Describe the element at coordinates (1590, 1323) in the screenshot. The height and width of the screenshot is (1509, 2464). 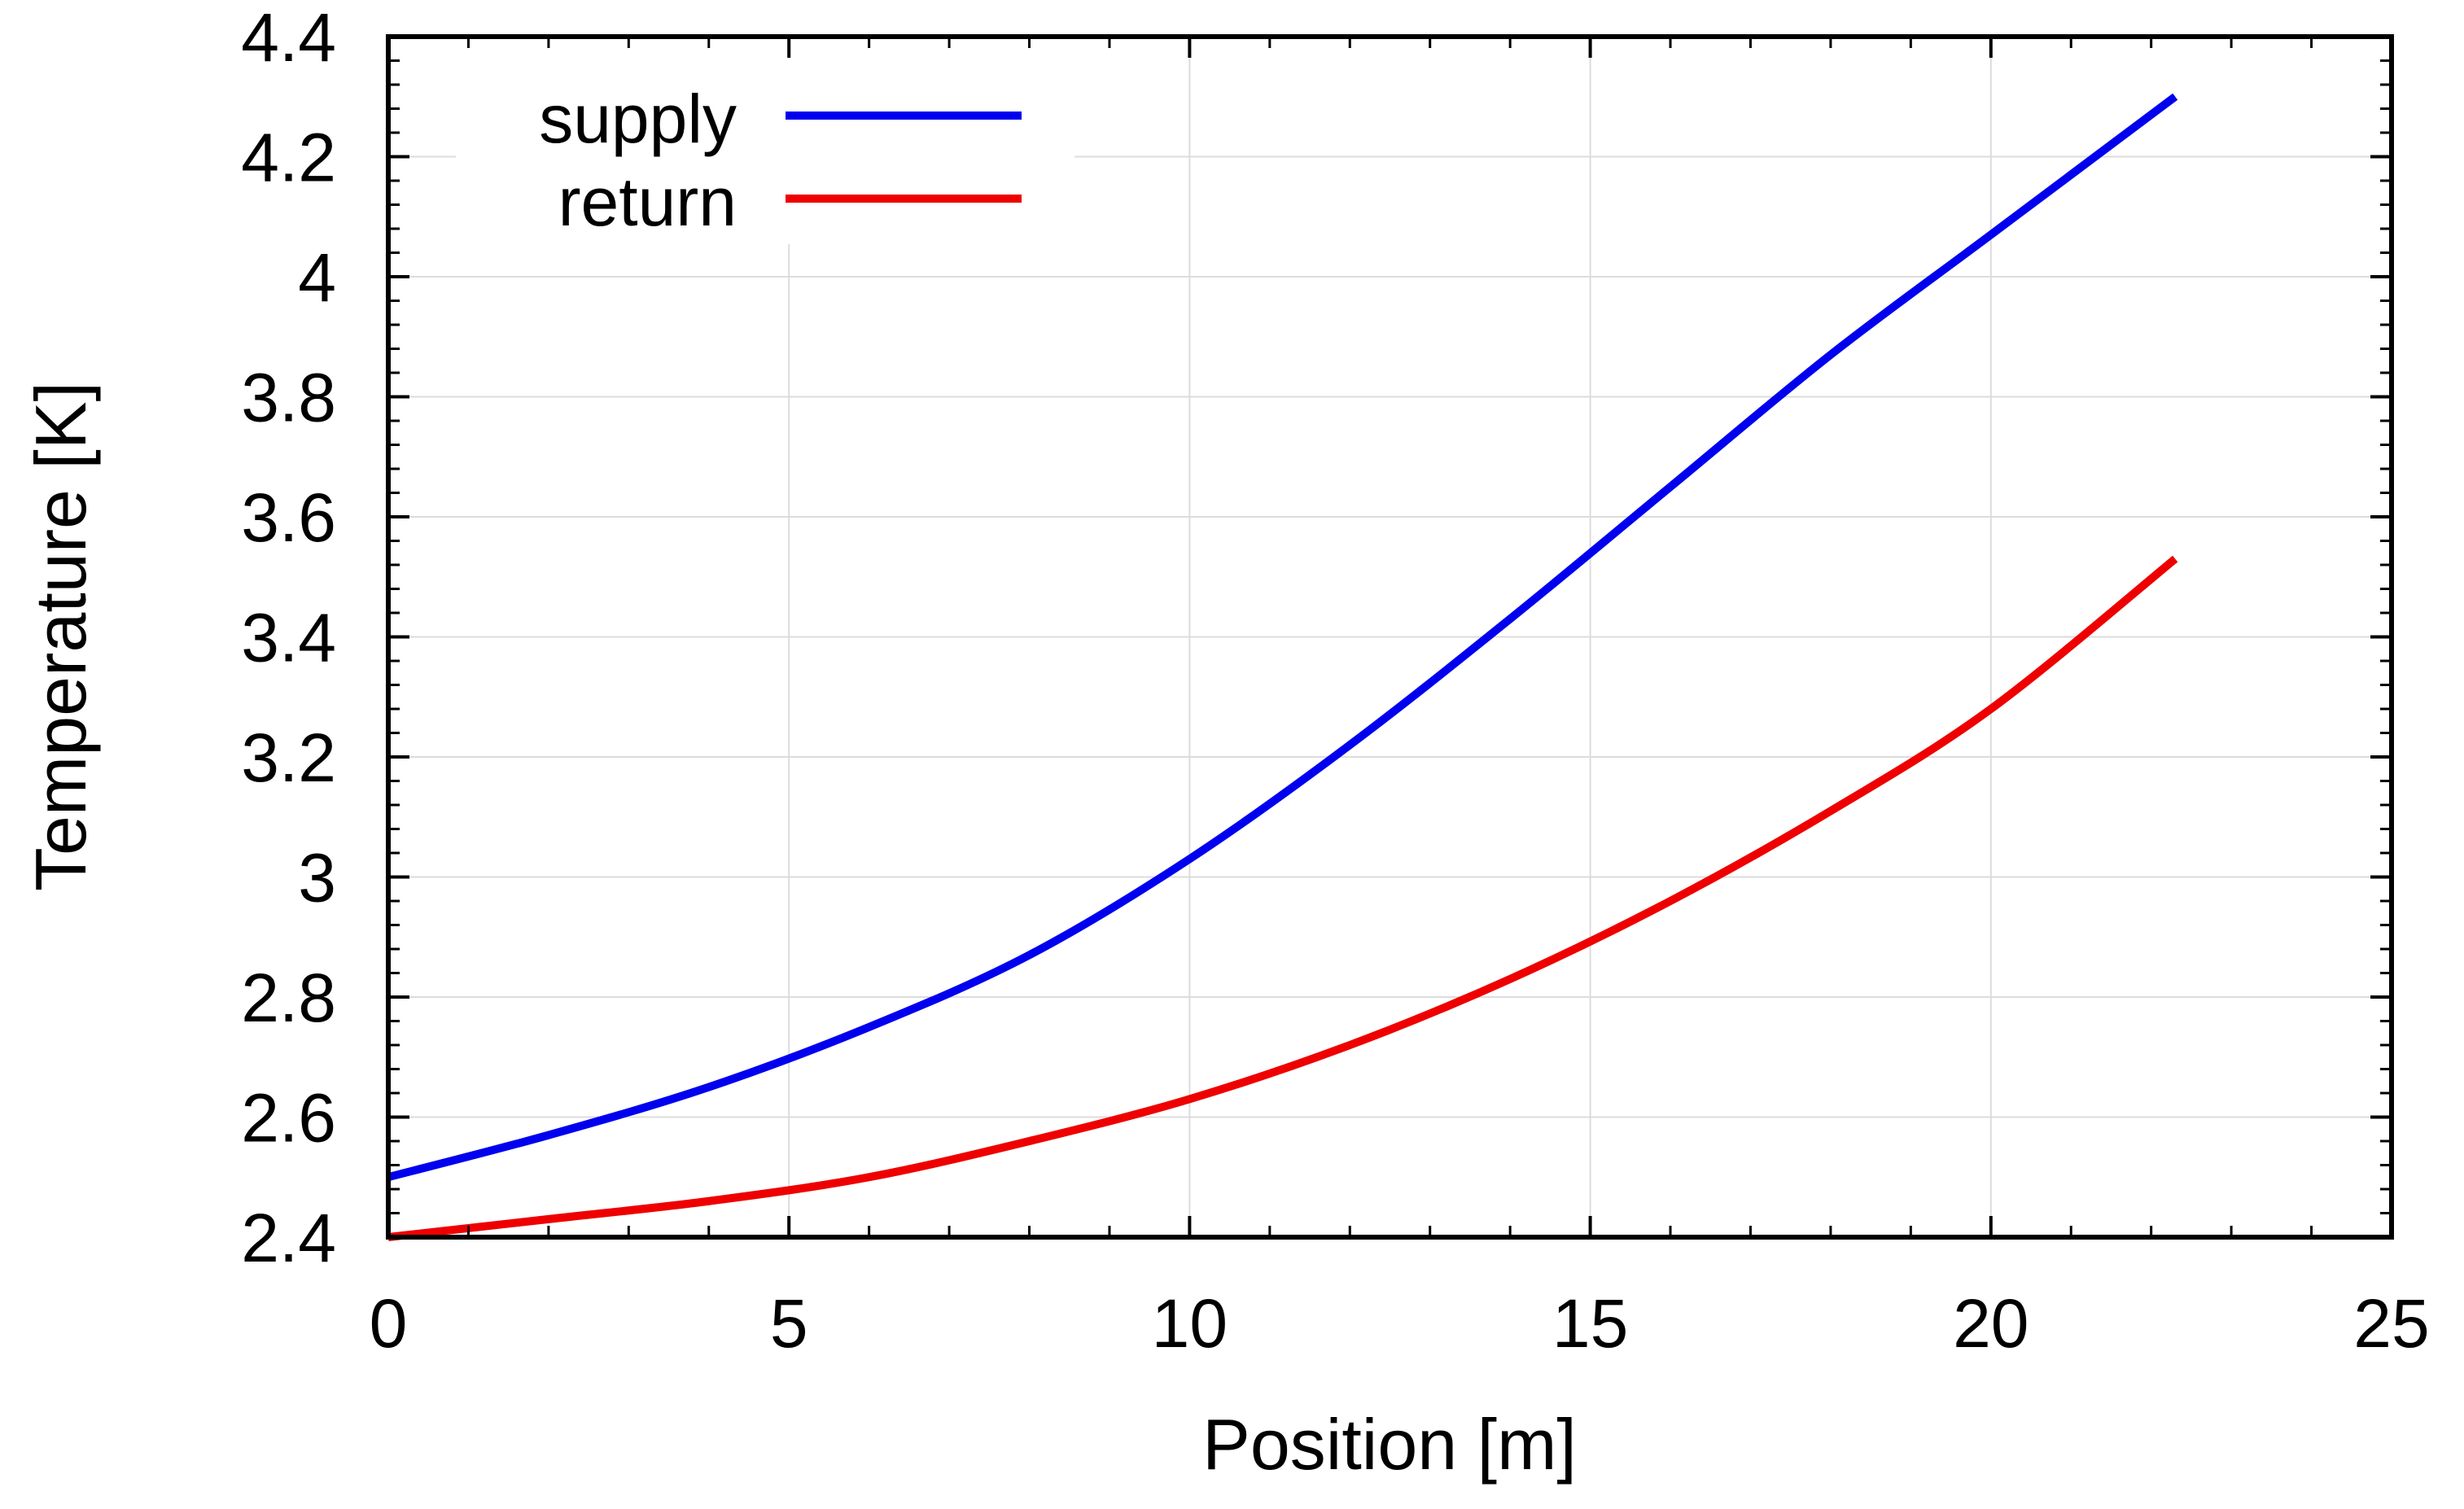
I see `x-tick-label: 15` at that location.